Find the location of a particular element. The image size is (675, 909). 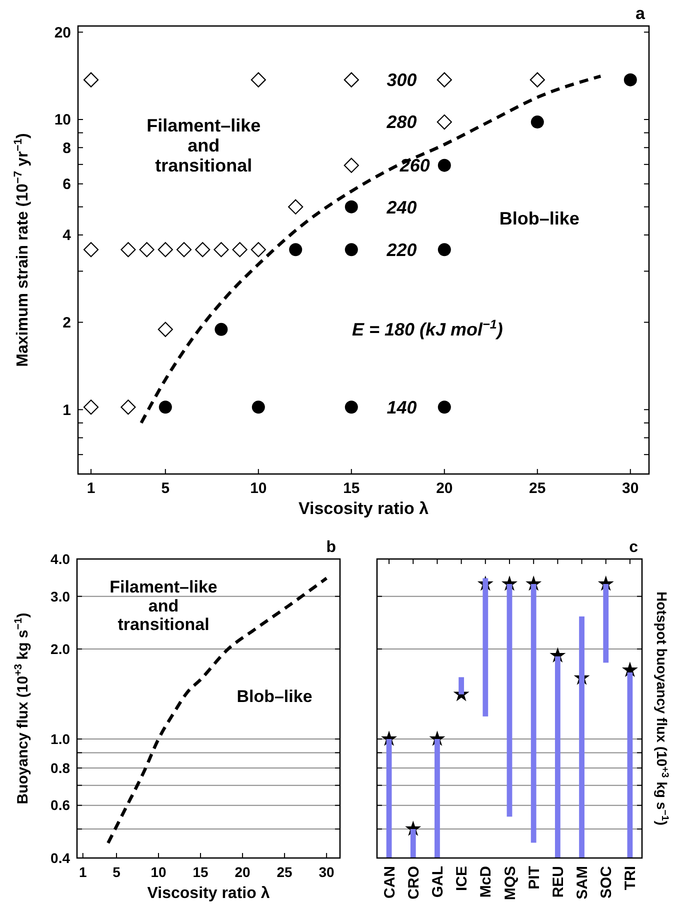

x-tick-label: GAL is located at coordinates (437, 882).